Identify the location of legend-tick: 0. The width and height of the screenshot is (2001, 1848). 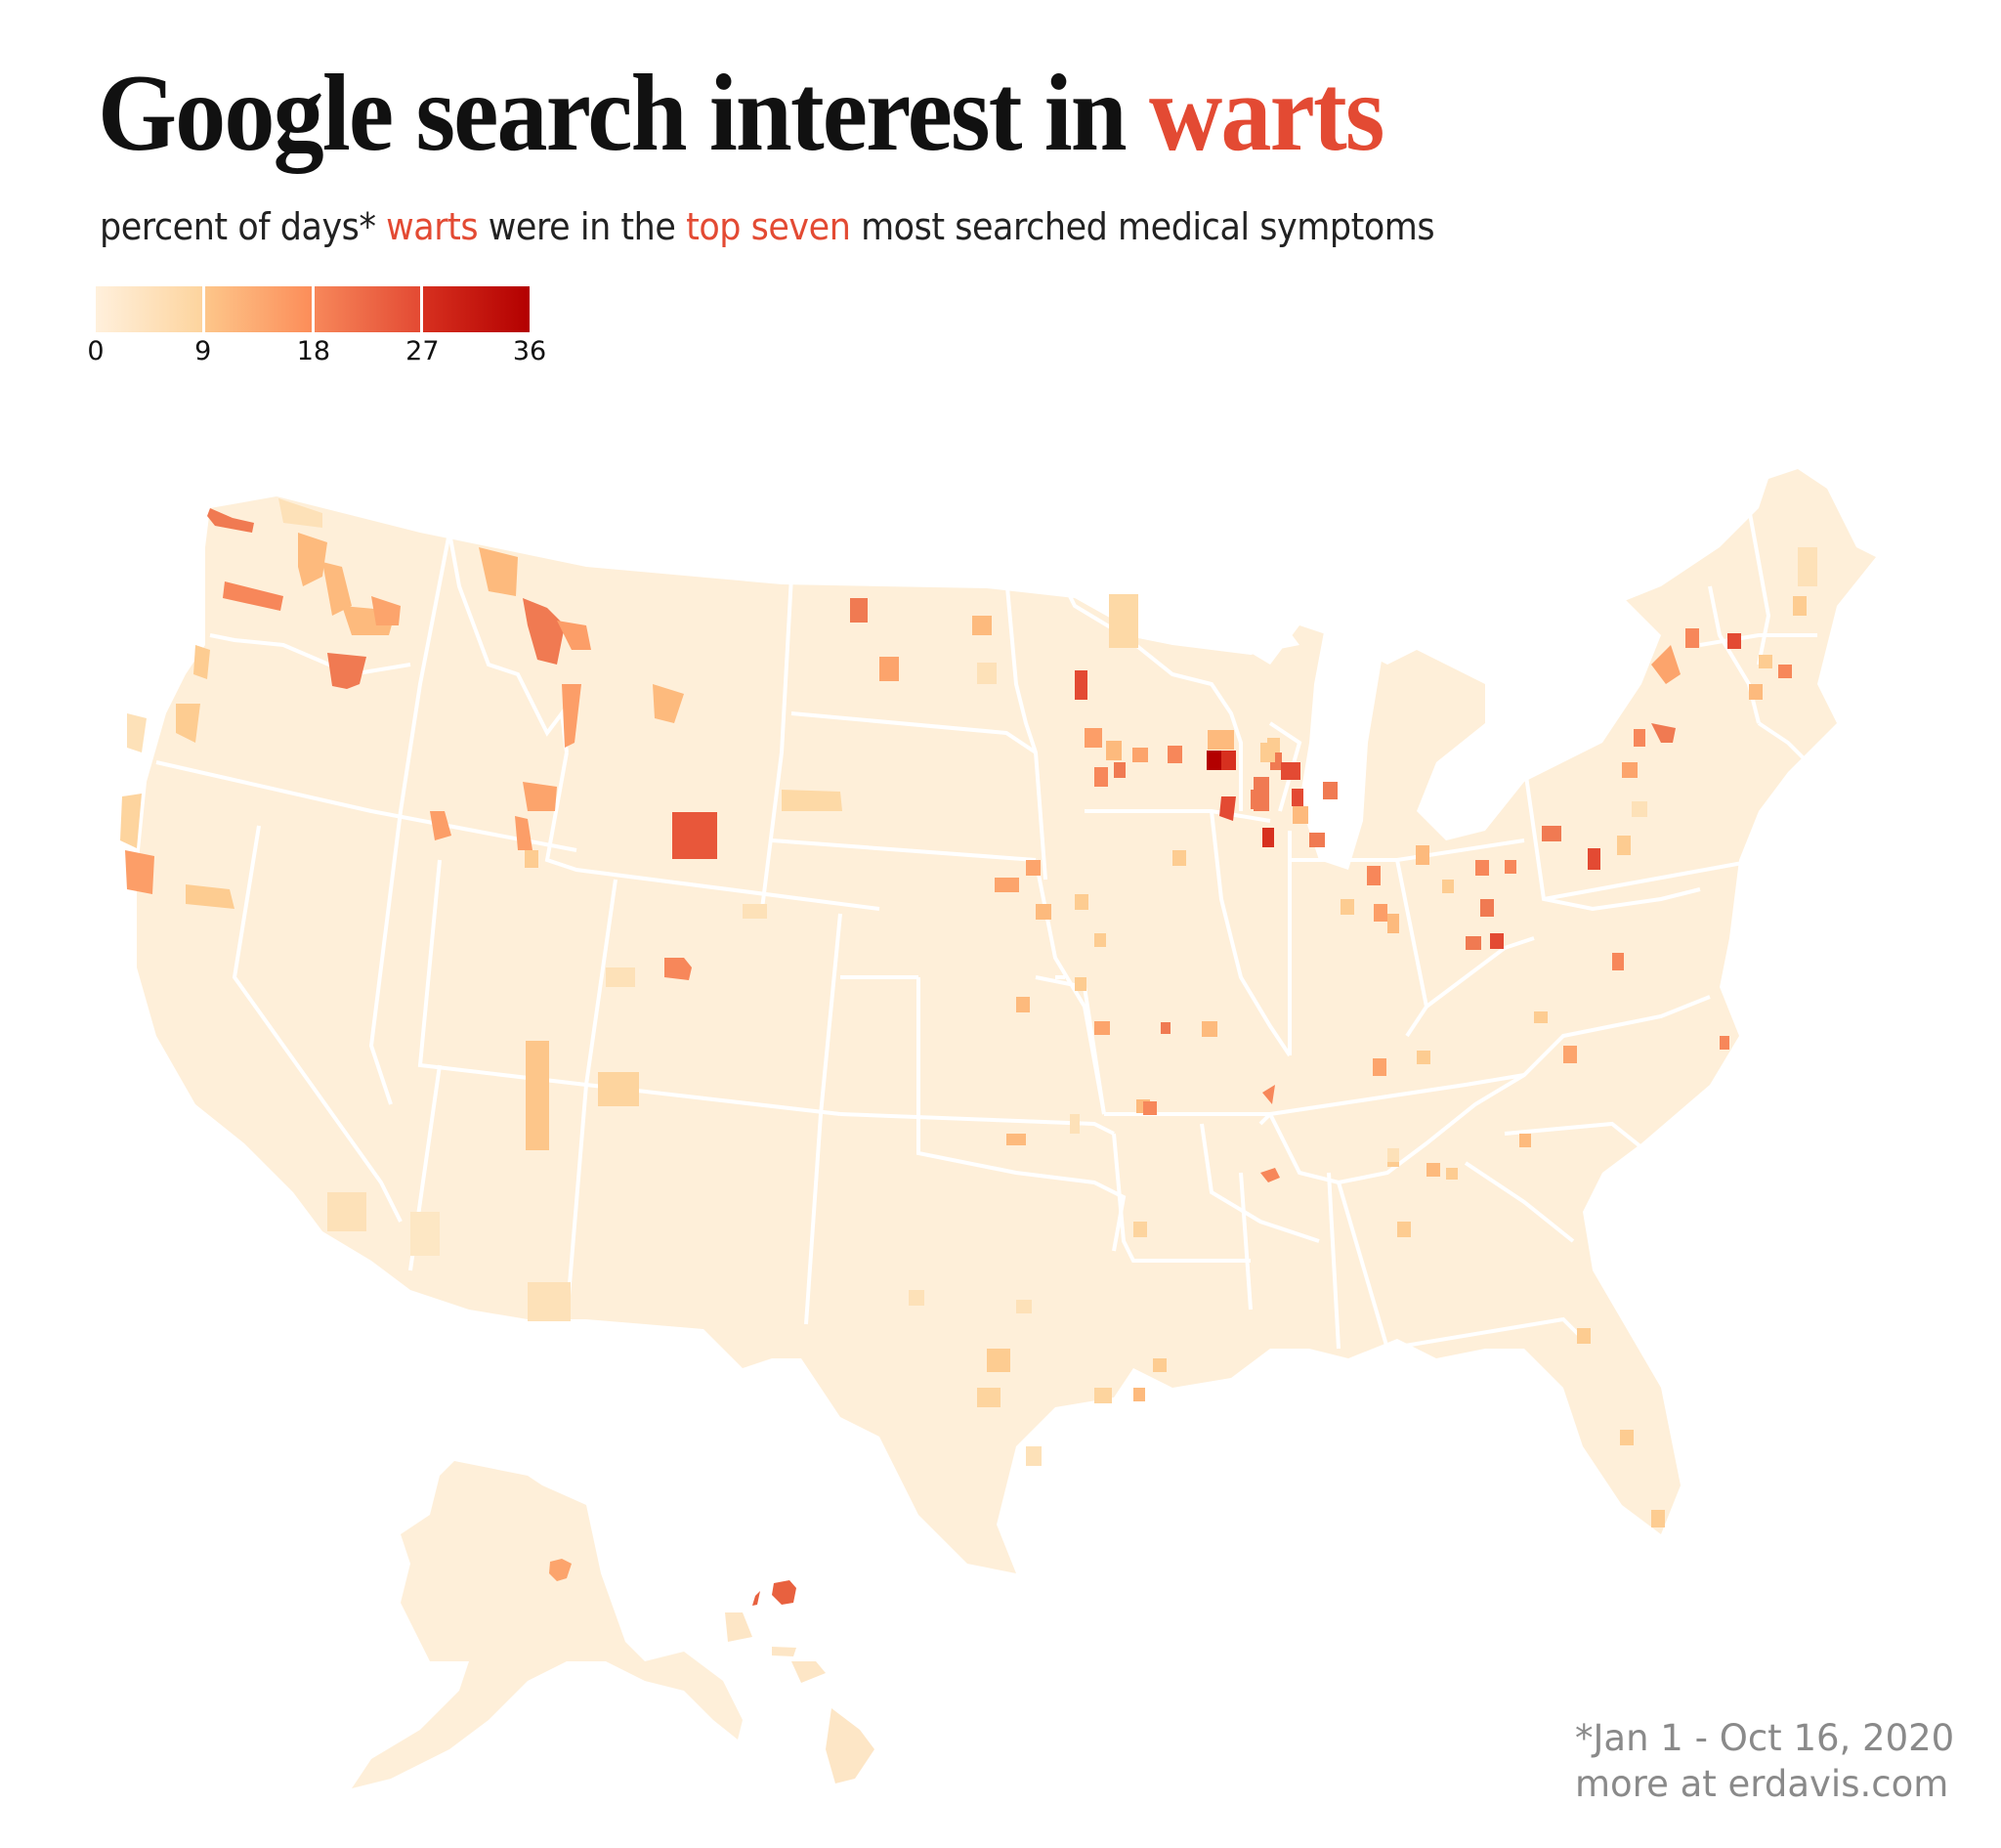
(96, 351).